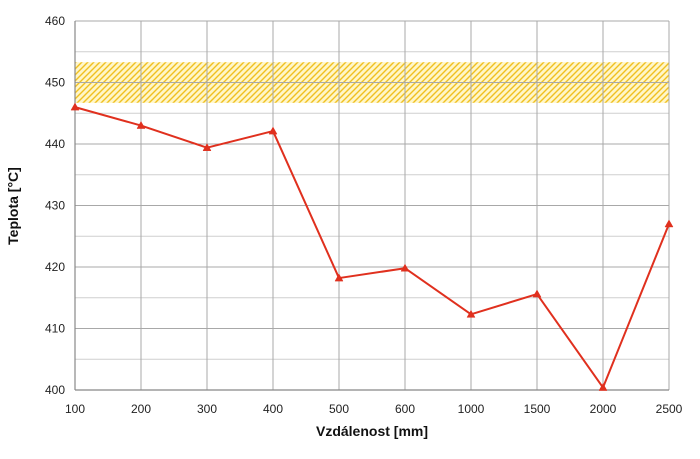 Image resolution: width=700 pixels, height=459 pixels. I want to click on y-tick-label: 460, so click(55, 21).